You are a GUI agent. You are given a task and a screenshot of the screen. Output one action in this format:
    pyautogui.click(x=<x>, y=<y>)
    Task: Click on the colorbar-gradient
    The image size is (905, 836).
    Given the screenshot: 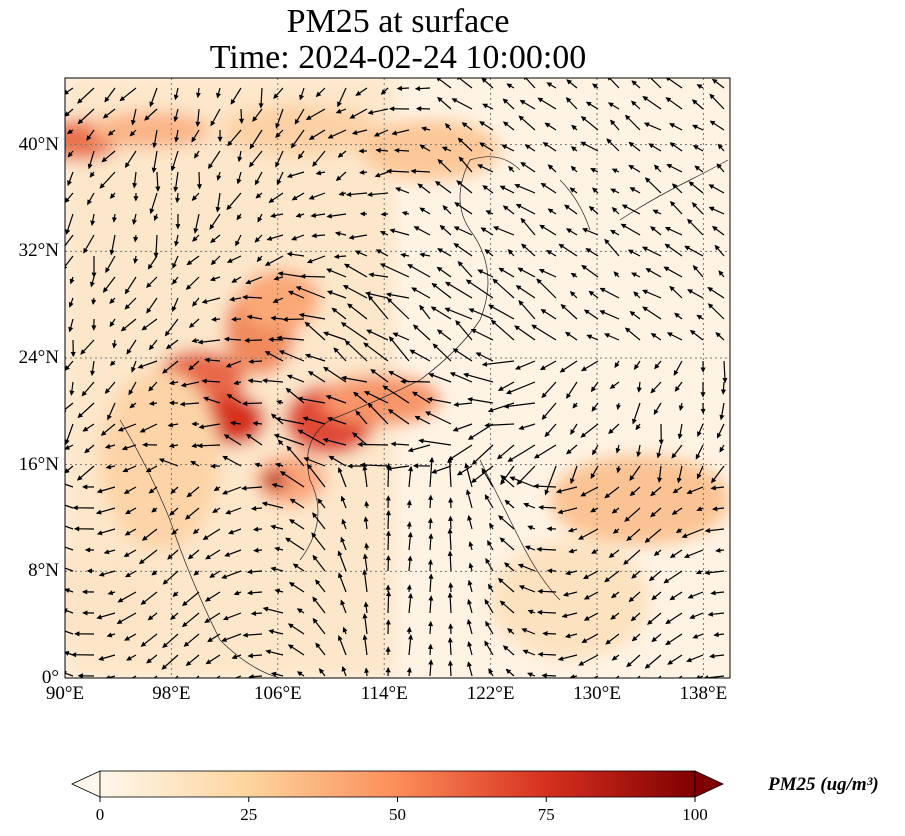 What is the action you would take?
    pyautogui.click(x=397, y=784)
    